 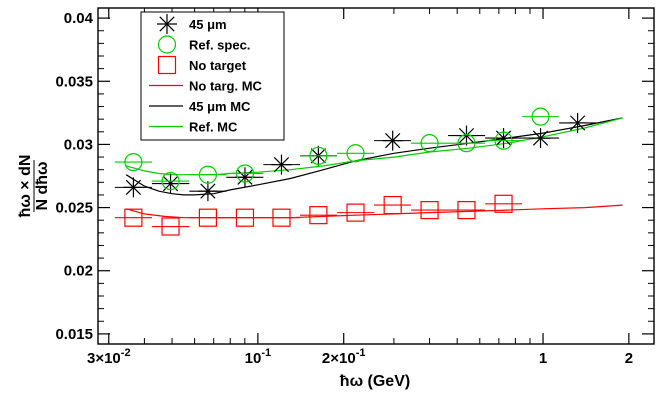 What do you see at coordinates (629, 358) in the screenshot?
I see `x-tick-label: 2` at bounding box center [629, 358].